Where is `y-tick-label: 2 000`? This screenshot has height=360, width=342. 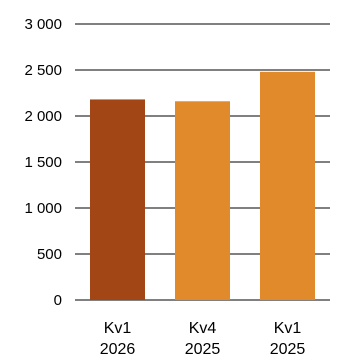
y-tick-label: 2 000 is located at coordinates (43, 116).